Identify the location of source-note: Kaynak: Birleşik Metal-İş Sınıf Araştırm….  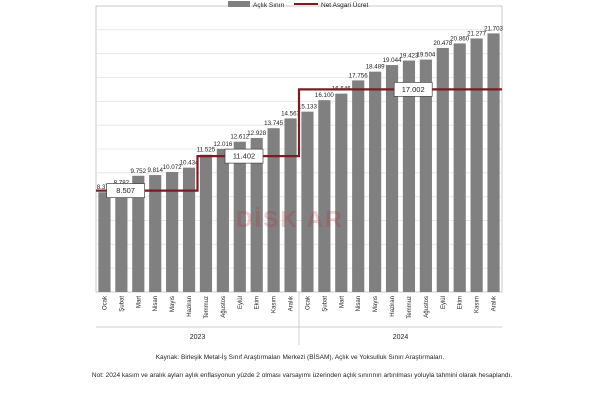
(300, 357).